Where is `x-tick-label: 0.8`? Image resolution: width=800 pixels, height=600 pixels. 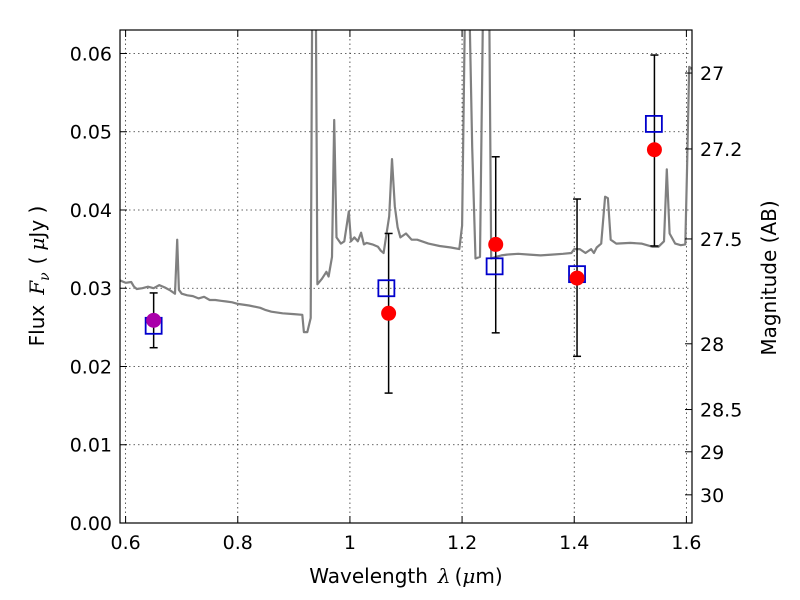
x-tick-label: 0.8 is located at coordinates (238, 543).